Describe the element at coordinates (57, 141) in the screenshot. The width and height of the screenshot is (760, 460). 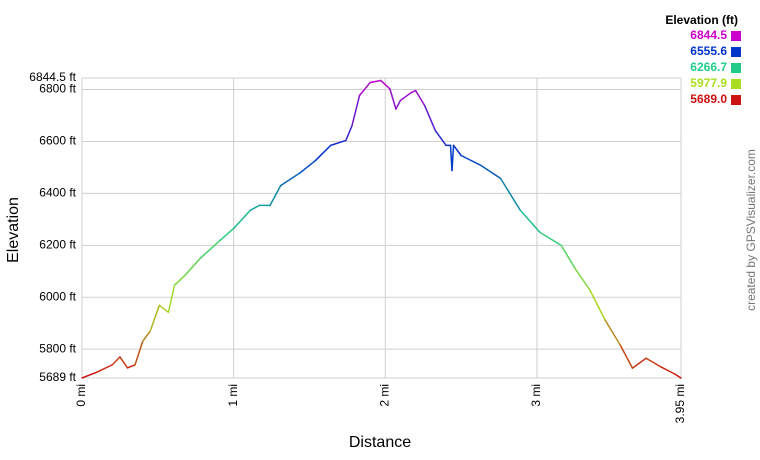
I see `y-tick-label: 6600 ft` at that location.